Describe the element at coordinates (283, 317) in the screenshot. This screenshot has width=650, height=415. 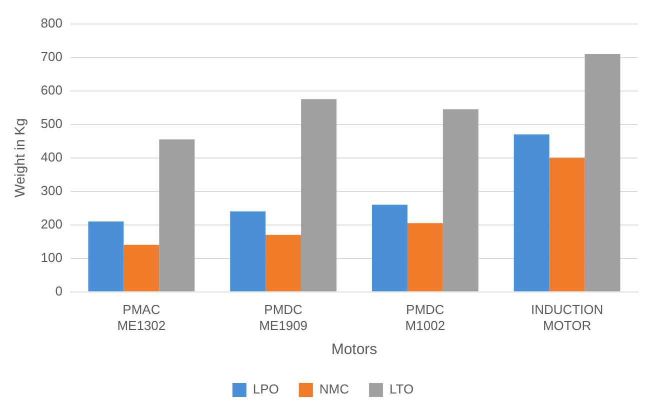
I see `x-tick-label: PMDC ME1909` at that location.